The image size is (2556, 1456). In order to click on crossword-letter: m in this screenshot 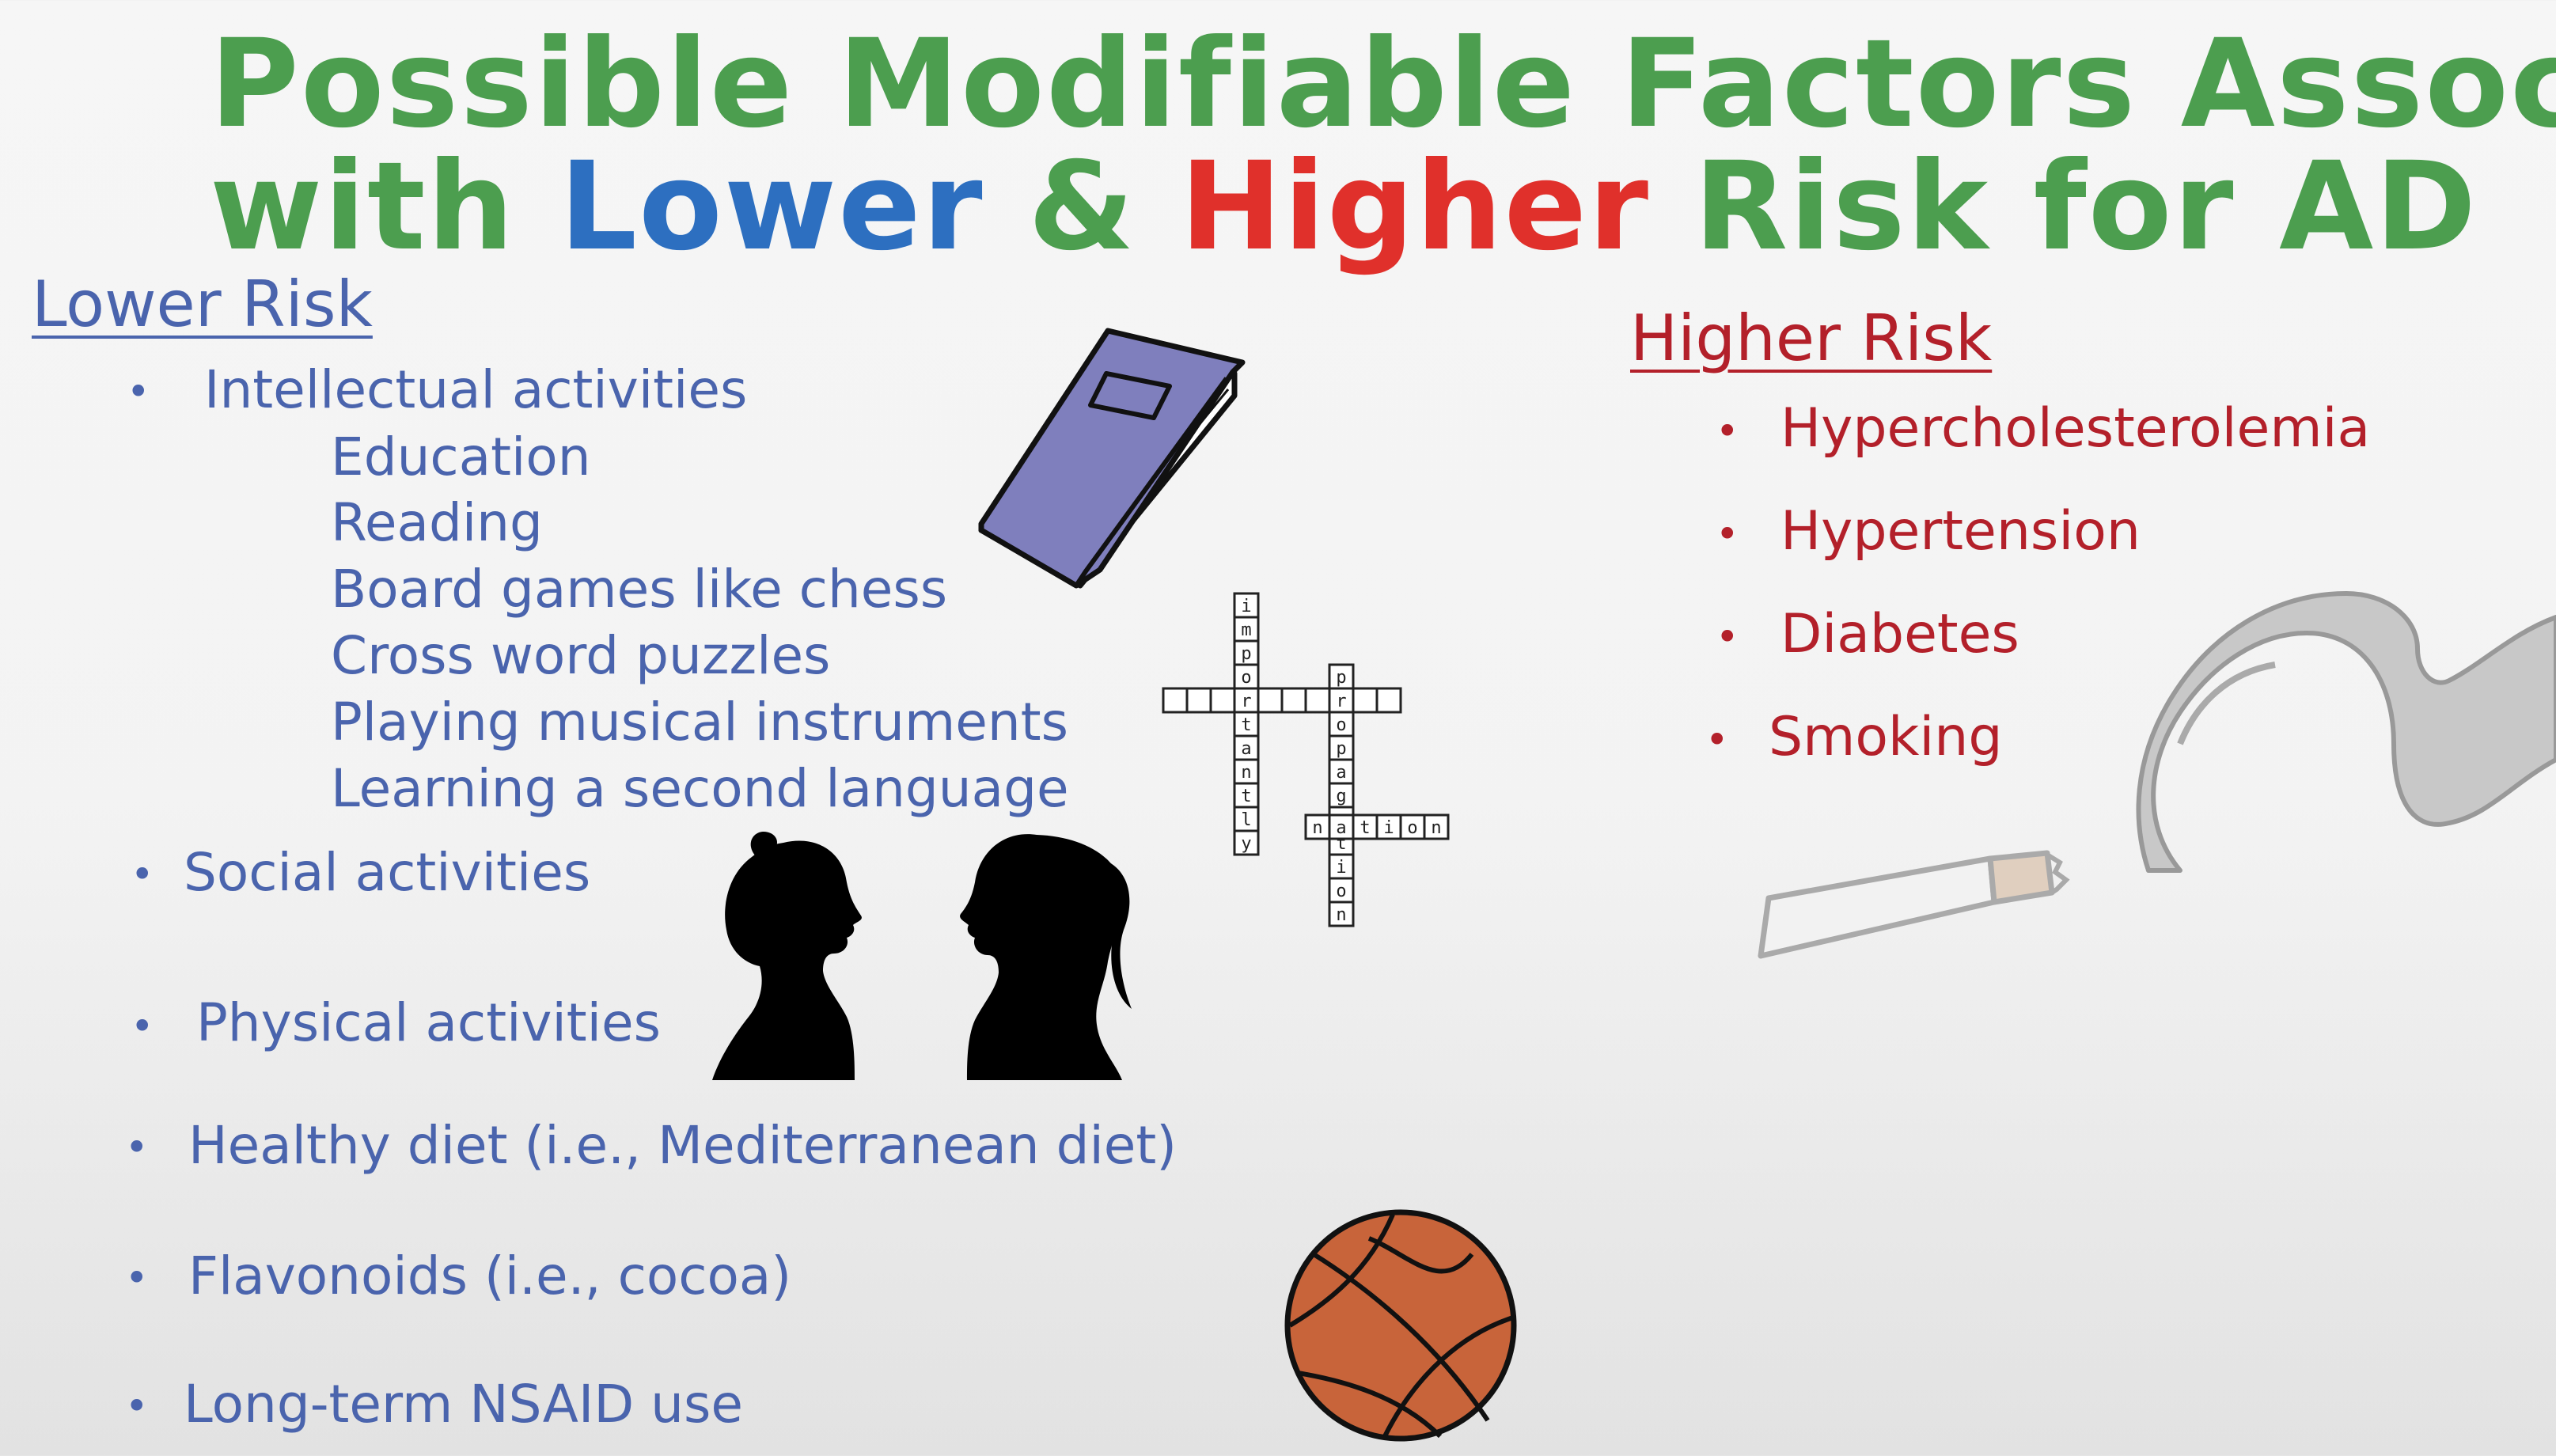, I will do `click(1246, 630)`.